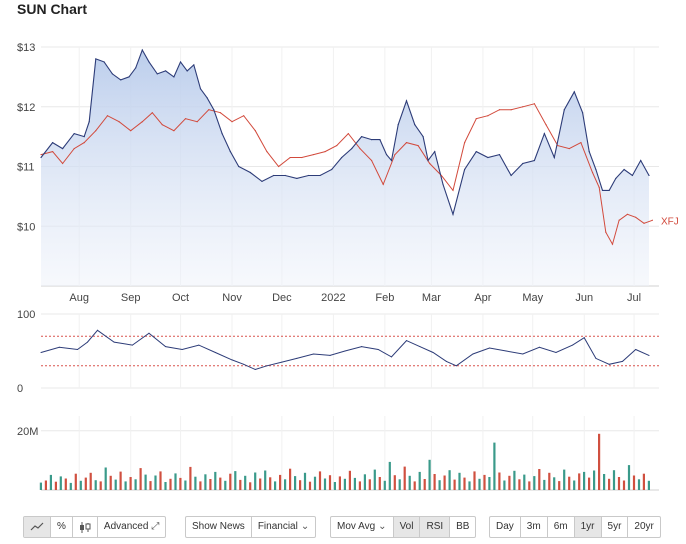 This screenshot has width=686, height=544. I want to click on range-label: 6m, so click(560, 526).